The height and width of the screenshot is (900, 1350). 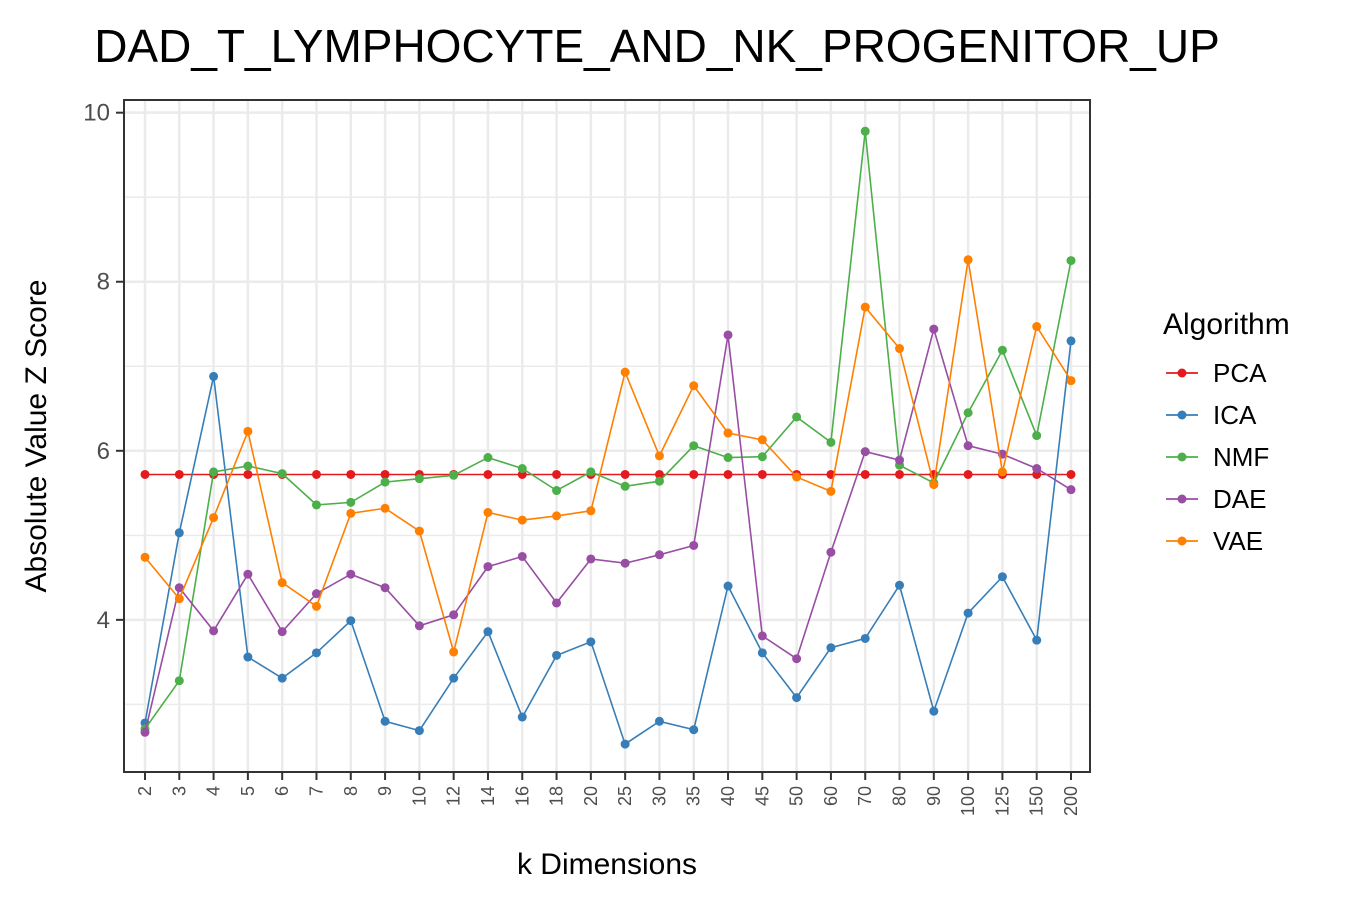 I want to click on legend: Algorithm PCA ICA NMF DAE VAE, so click(x=1226, y=432).